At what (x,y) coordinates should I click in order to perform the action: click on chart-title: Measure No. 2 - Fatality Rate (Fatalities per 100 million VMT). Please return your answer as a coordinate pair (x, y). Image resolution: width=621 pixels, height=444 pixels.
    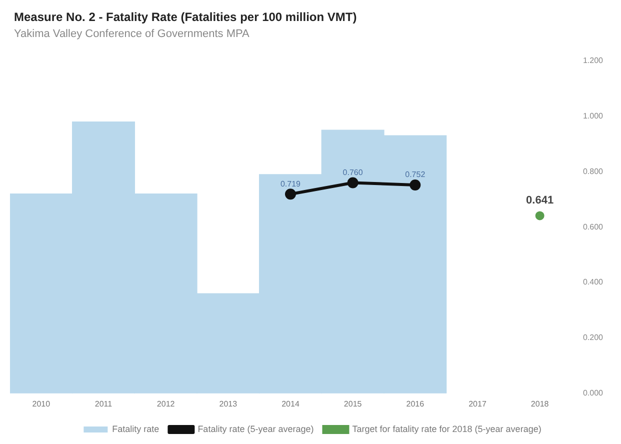
    Looking at the image, I should click on (185, 17).